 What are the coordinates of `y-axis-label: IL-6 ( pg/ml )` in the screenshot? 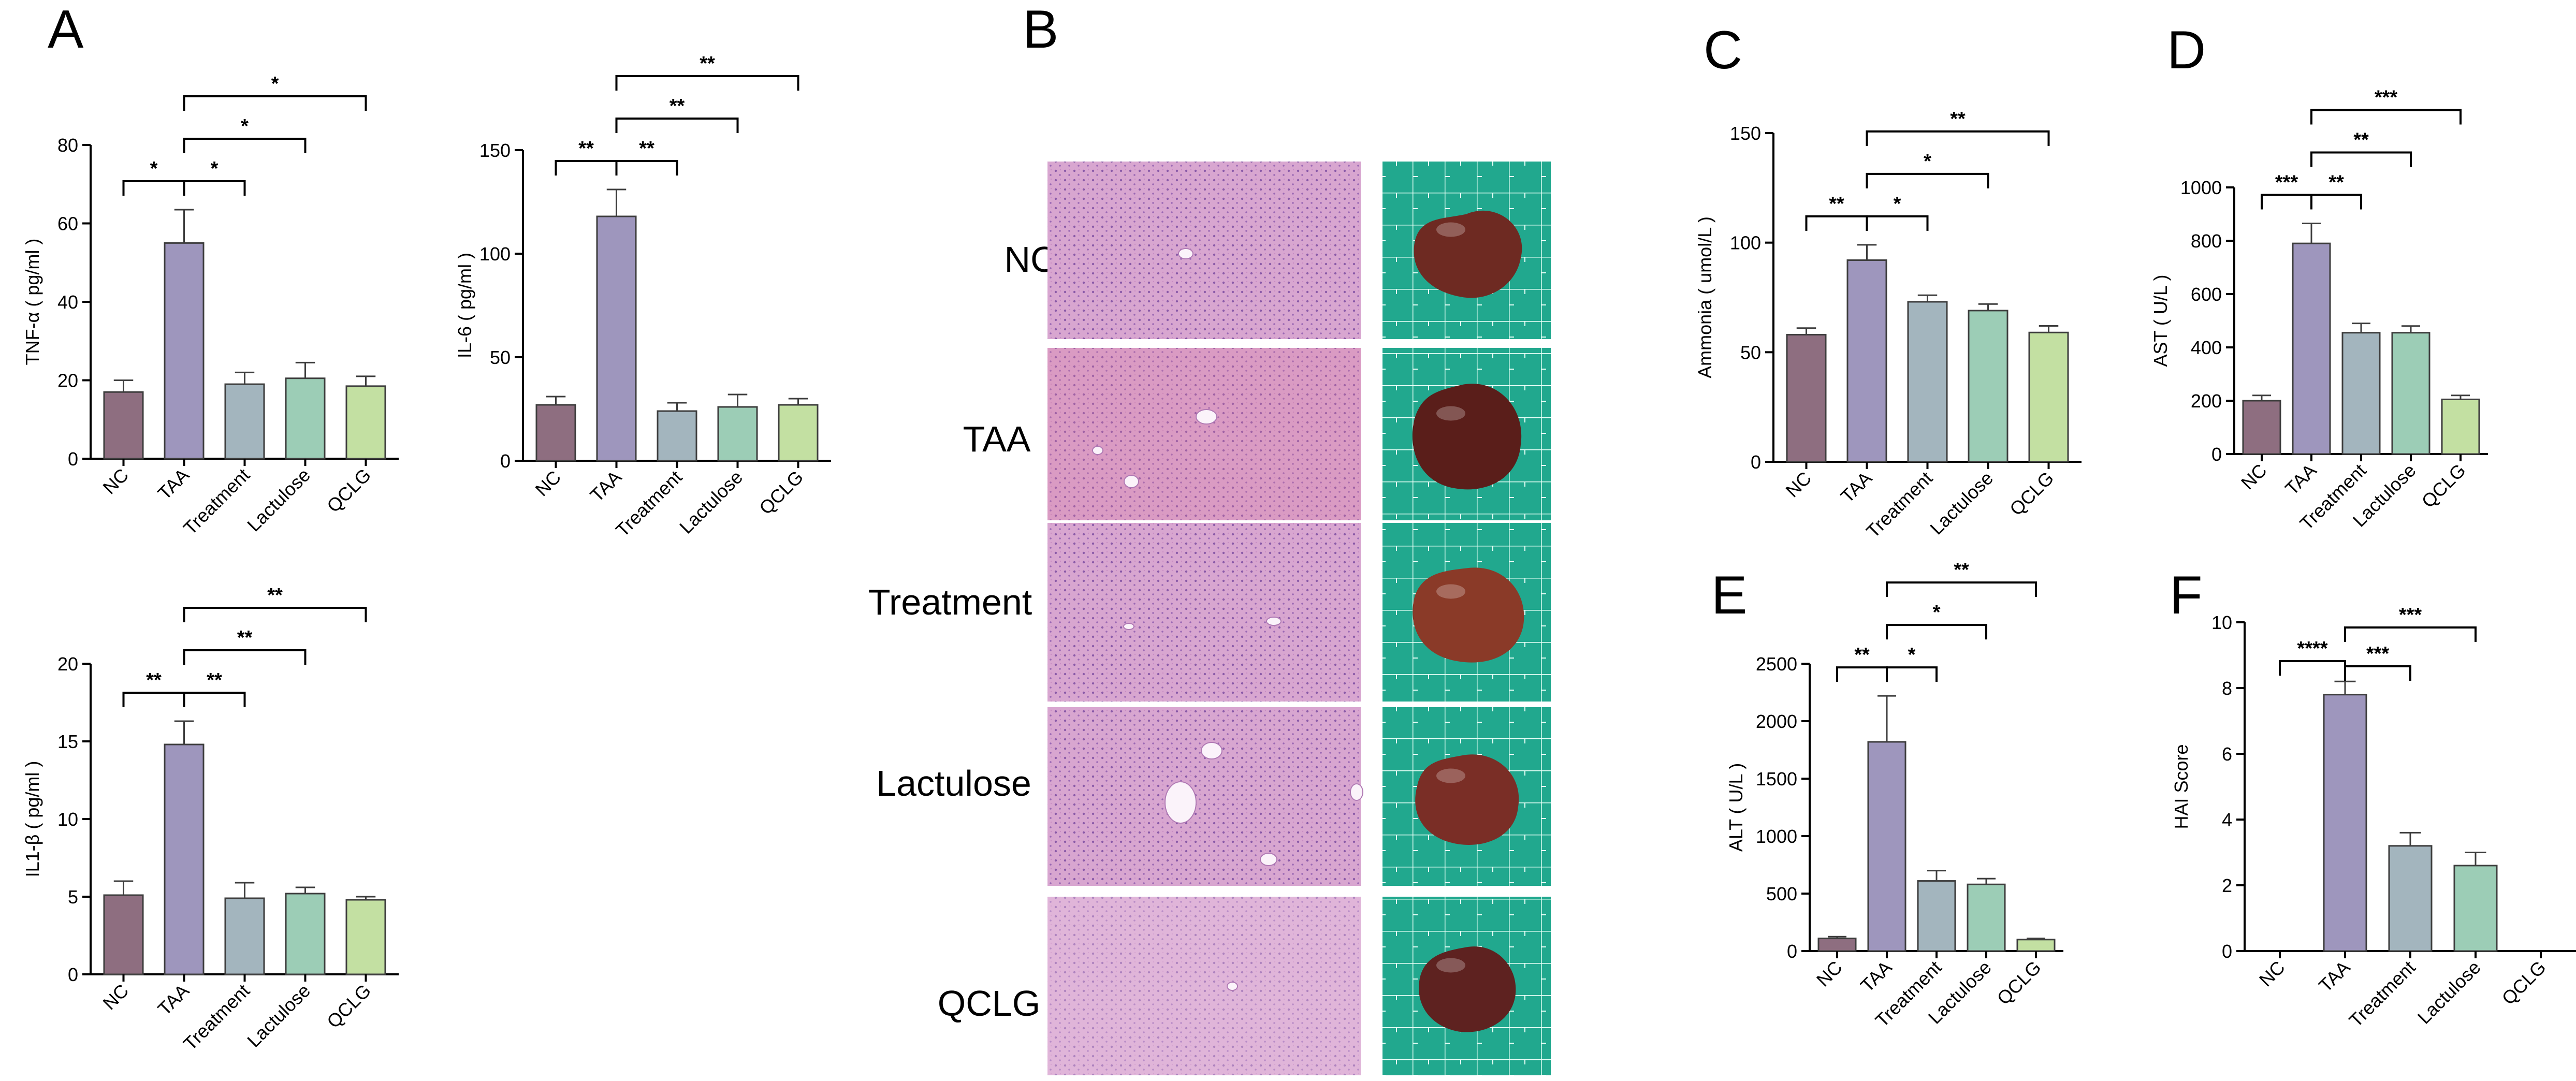 It's located at (465, 305).